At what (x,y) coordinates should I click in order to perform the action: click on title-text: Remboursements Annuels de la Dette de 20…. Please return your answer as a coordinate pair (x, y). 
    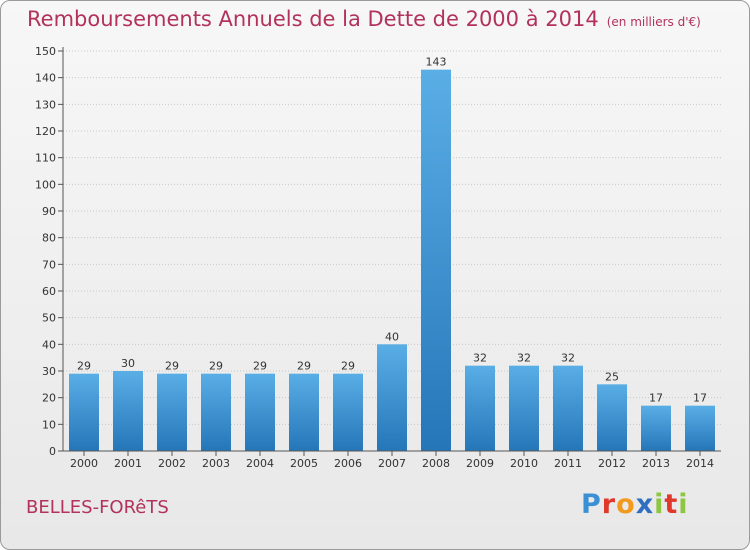
    Looking at the image, I should click on (313, 19).